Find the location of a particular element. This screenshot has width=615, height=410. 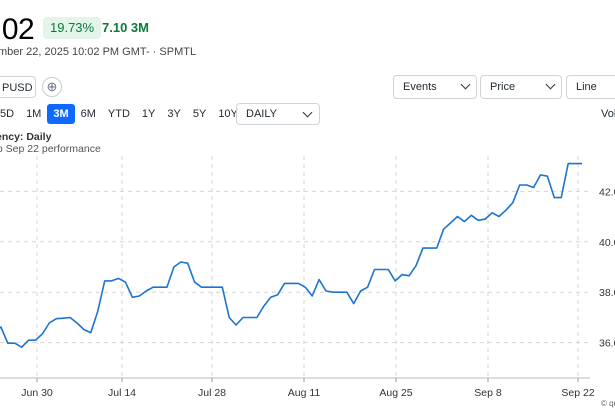

x-tick-label: Jun 30 is located at coordinates (37, 393).